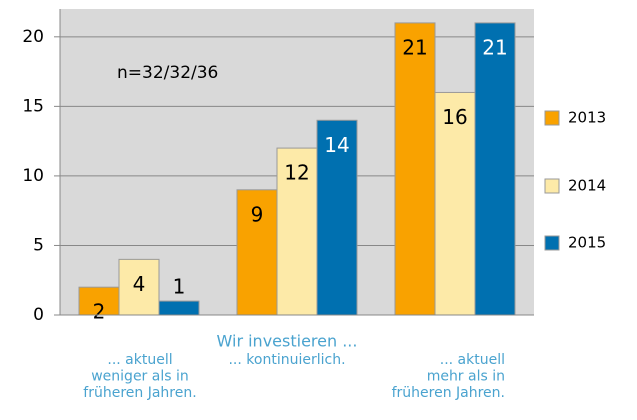 The width and height of the screenshot is (637, 420). What do you see at coordinates (38, 245) in the screenshot?
I see `y-tick-label: 5` at bounding box center [38, 245].